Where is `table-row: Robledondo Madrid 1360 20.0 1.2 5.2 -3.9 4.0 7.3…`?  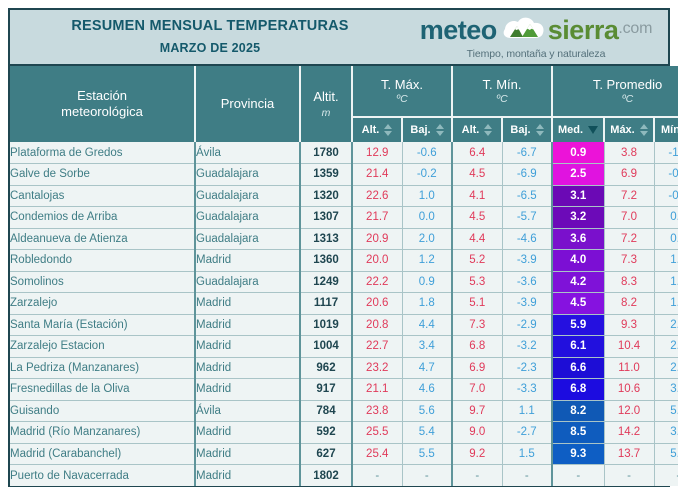 table-row: Robledondo Madrid 1360 20.0 1.2 5.2 -3.9 4.0 7.3… is located at coordinates (344, 260).